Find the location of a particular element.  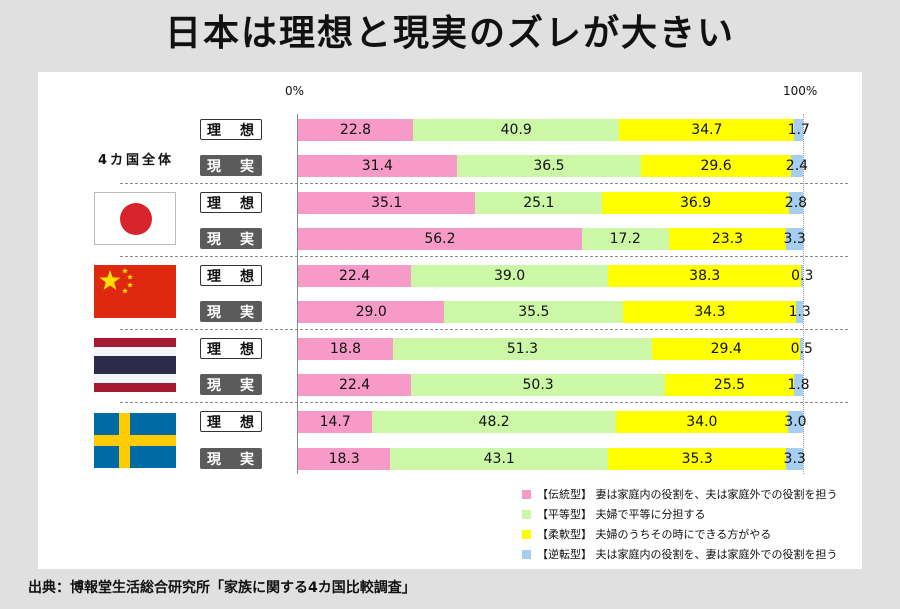

bar-value-label: 29.6 is located at coordinates (716, 166).